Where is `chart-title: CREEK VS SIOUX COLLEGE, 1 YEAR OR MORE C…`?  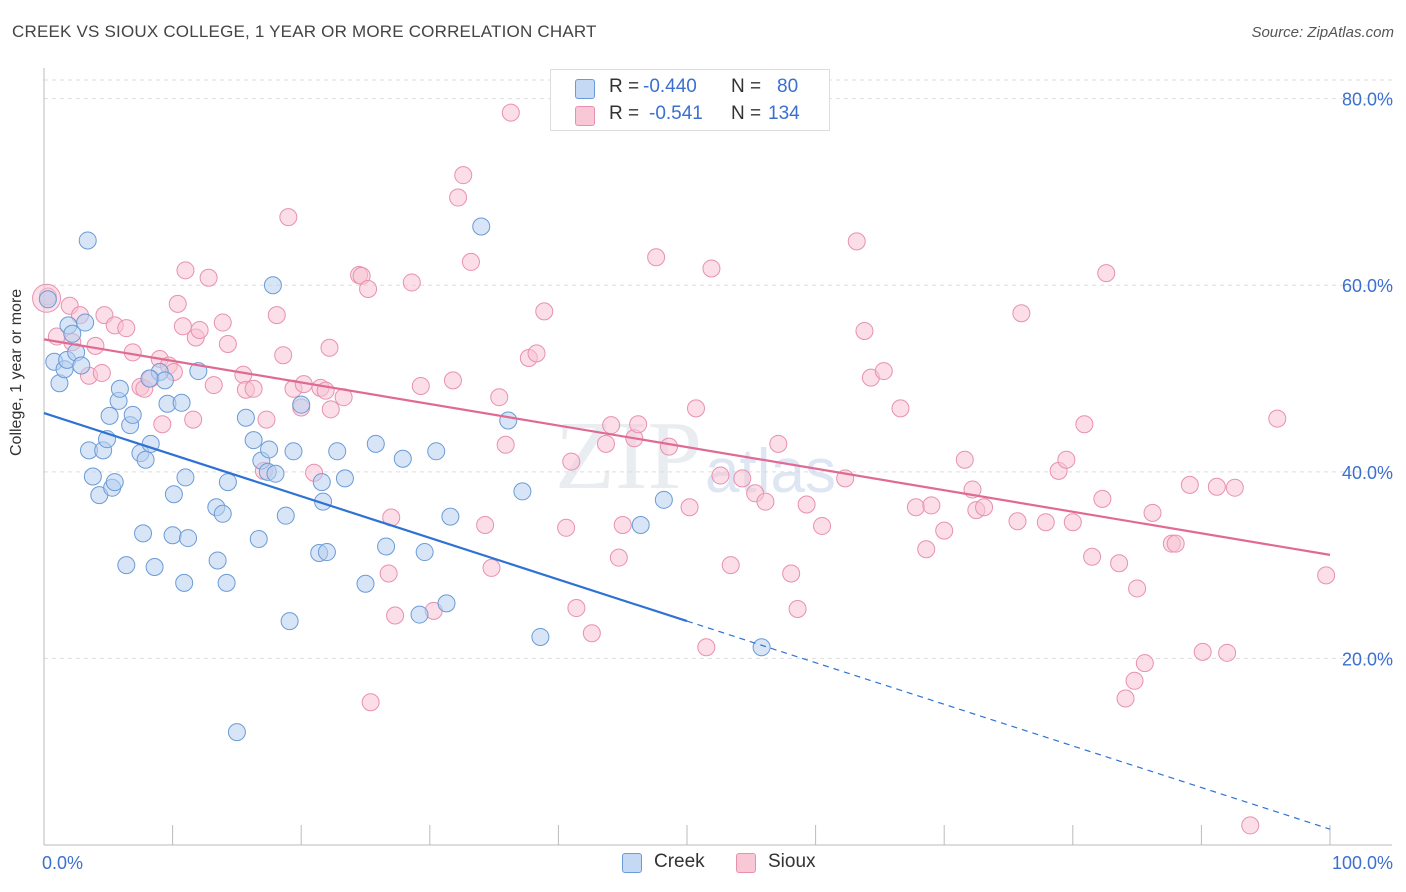
chart-title: CREEK VS SIOUX COLLEGE, 1 YEAR OR MORE C… is located at coordinates (304, 31).